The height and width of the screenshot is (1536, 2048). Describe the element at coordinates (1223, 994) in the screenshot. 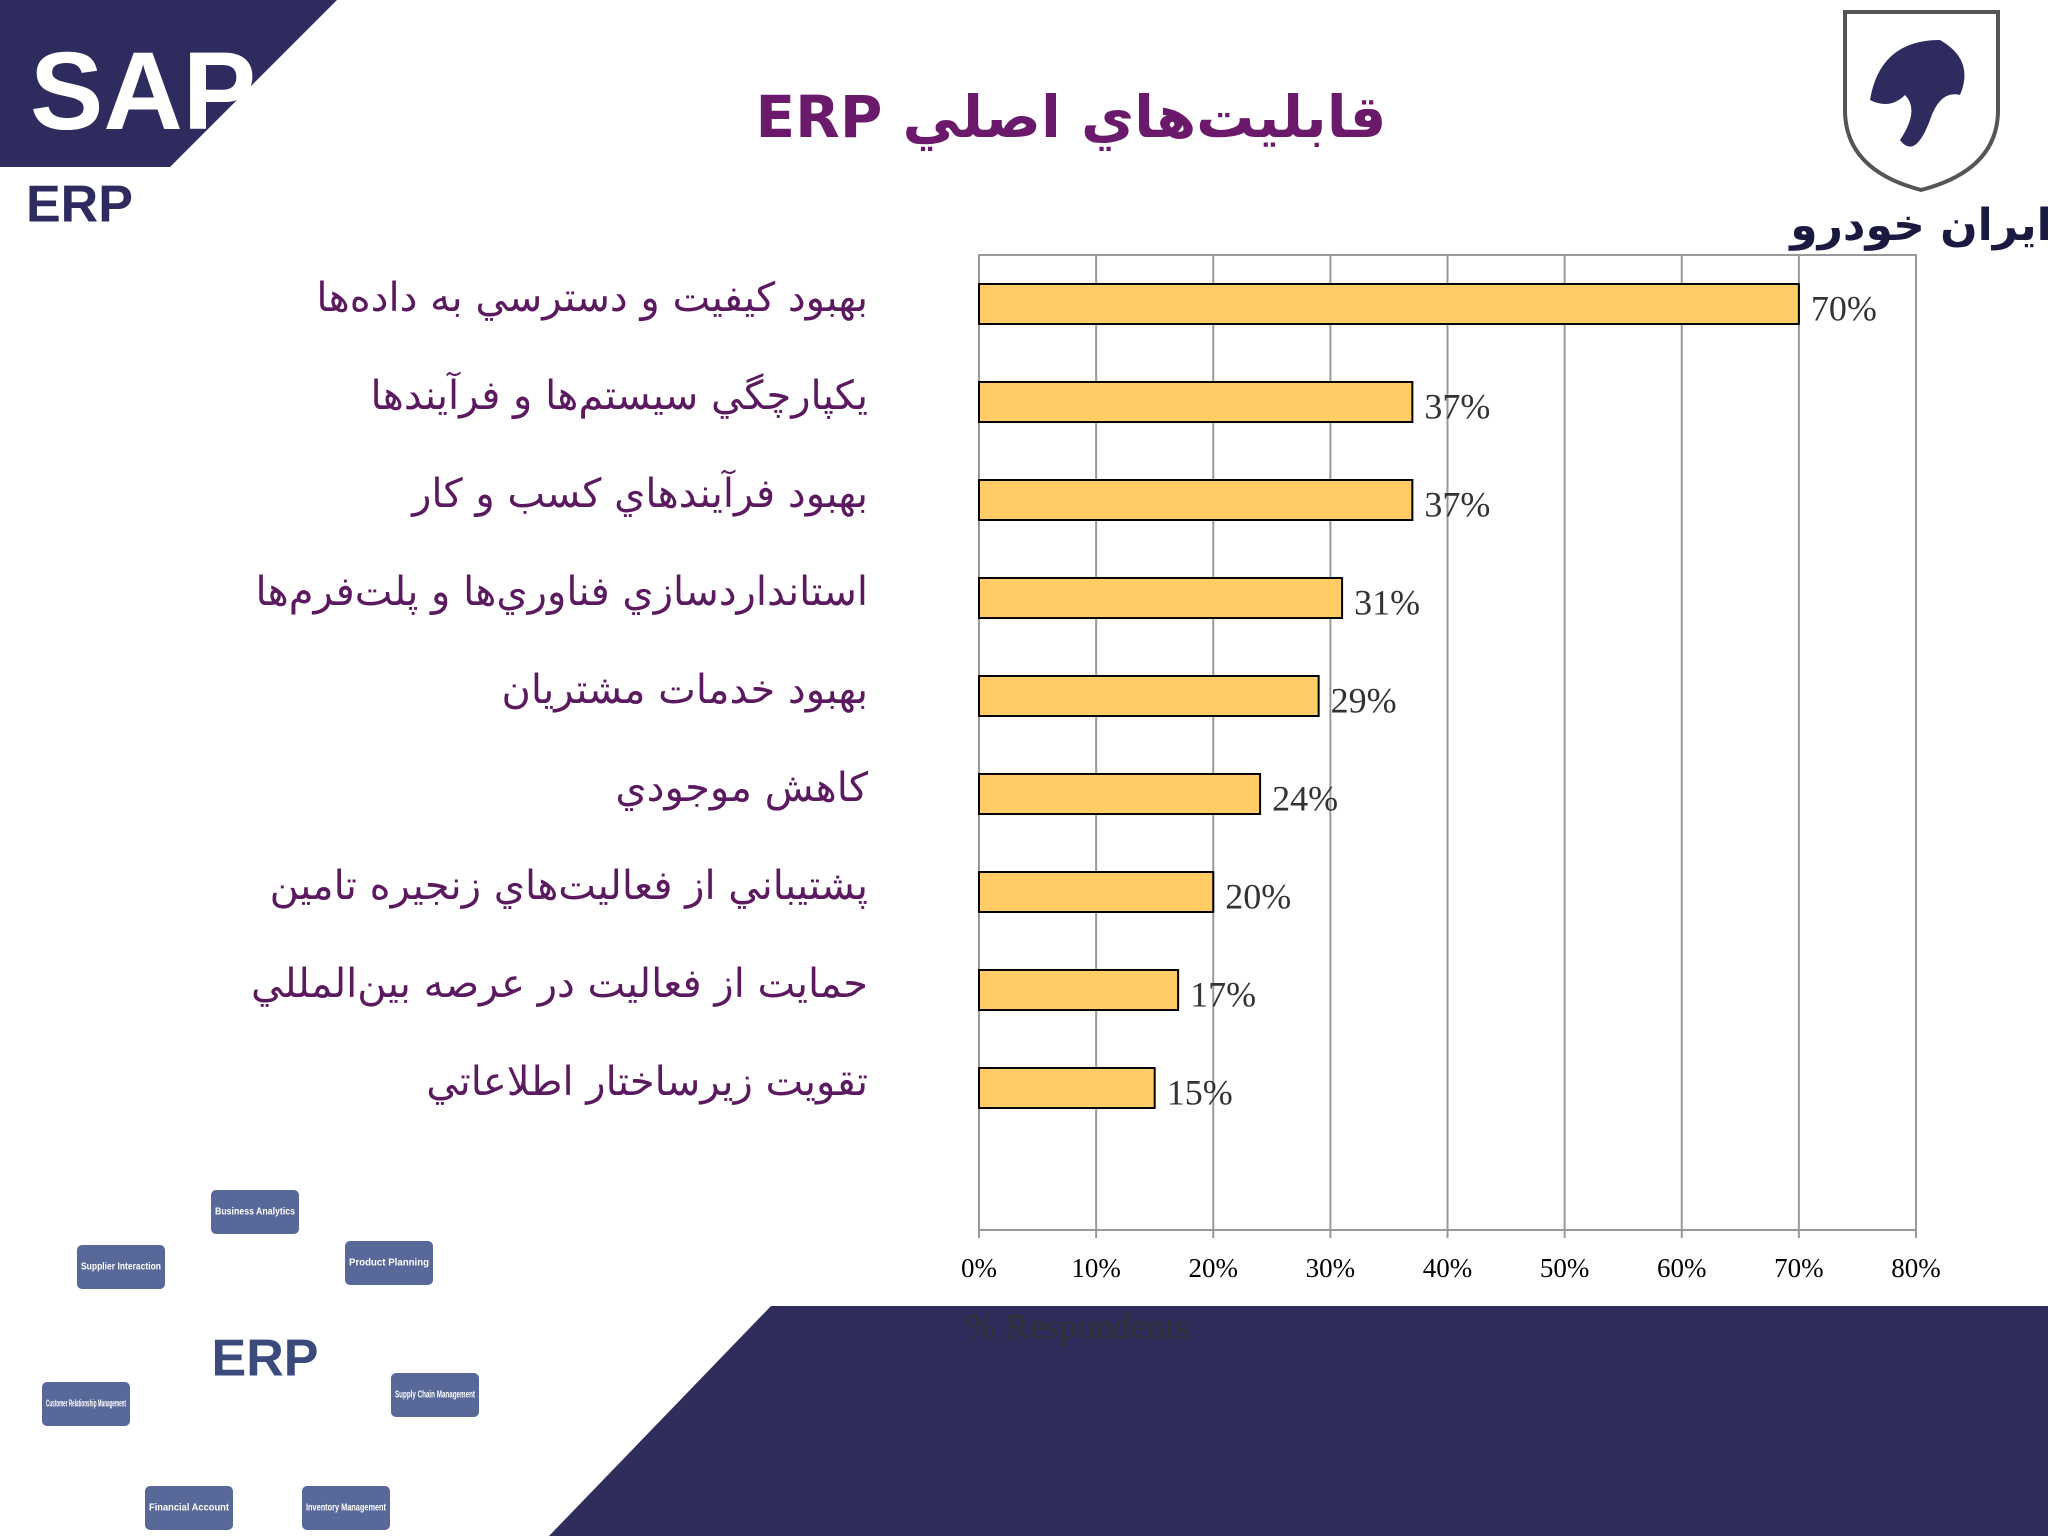

I see `value-label: 17%` at that location.